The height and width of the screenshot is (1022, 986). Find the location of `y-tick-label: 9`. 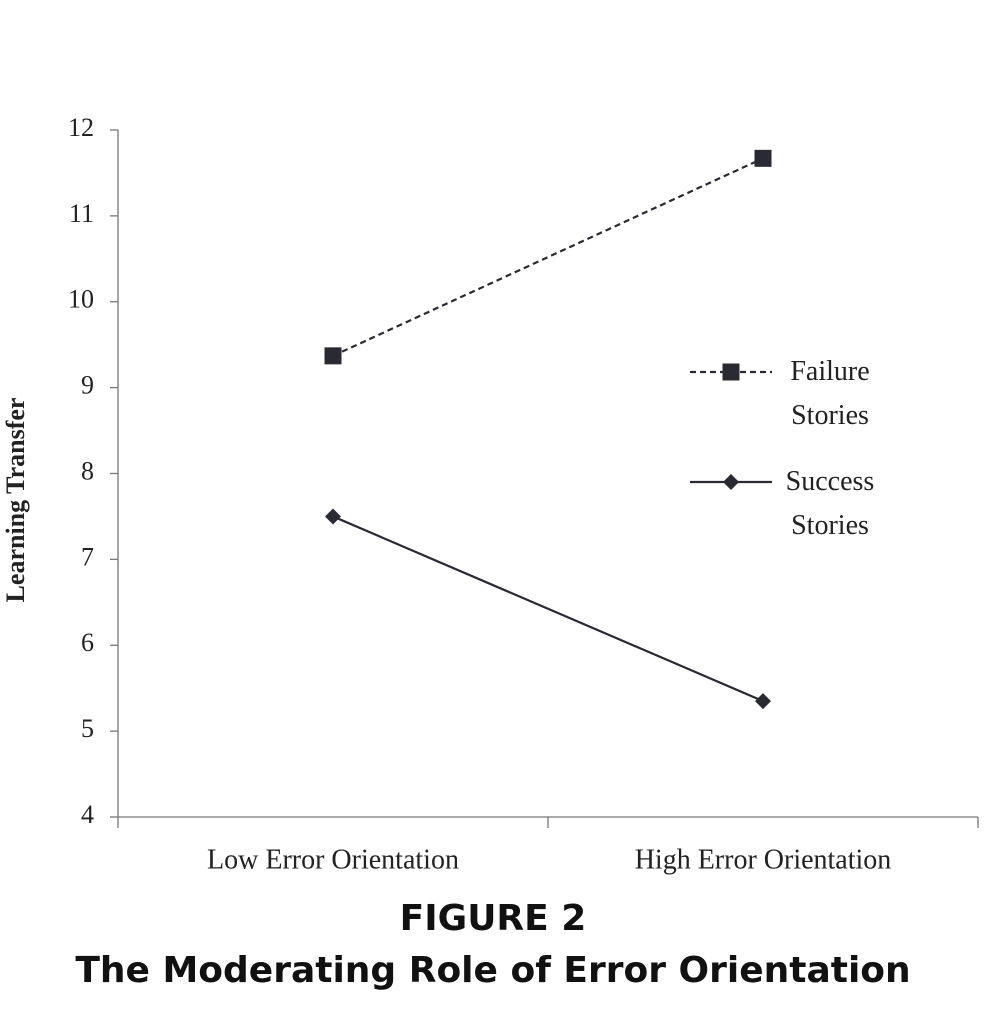

y-tick-label: 9 is located at coordinates (87, 385).